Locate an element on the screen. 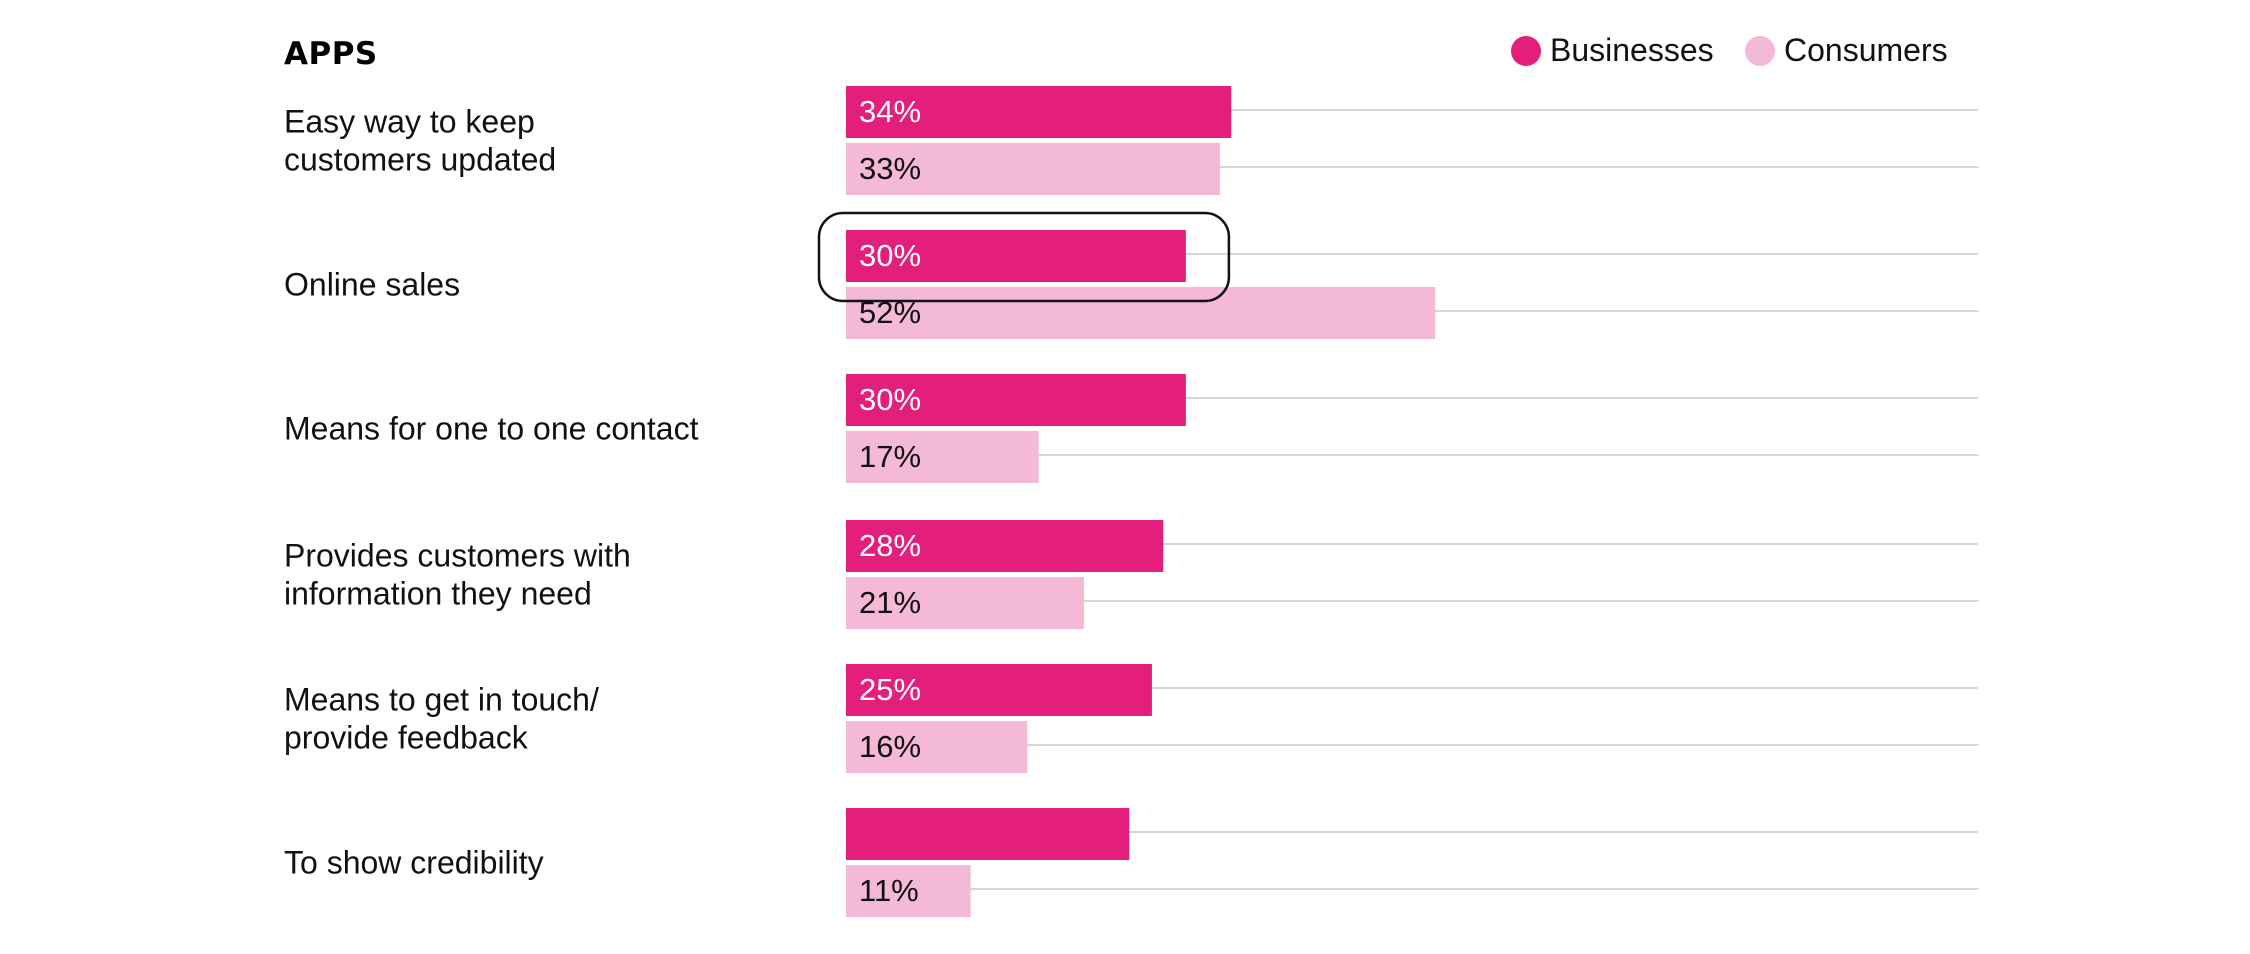 The image size is (2250, 954). legend-swatch-consumers is located at coordinates (1760, 51).